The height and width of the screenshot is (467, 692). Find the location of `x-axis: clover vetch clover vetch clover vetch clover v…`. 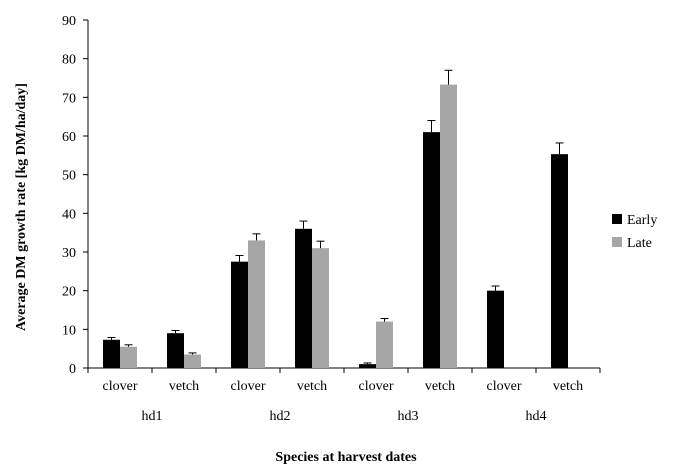

x-axis: clover vetch clover vetch clover vetch clover v… is located at coordinates (344, 395).